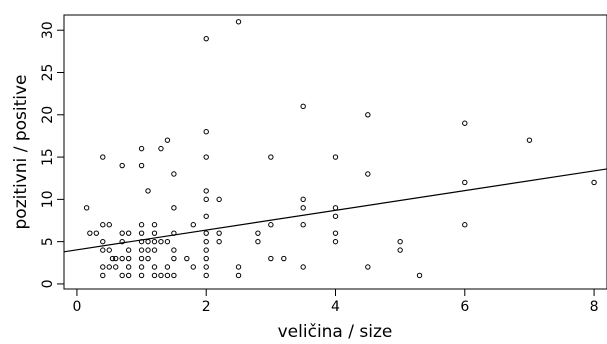 This screenshot has height=344, width=607. I want to click on y-tick-label: 0, so click(48, 283).